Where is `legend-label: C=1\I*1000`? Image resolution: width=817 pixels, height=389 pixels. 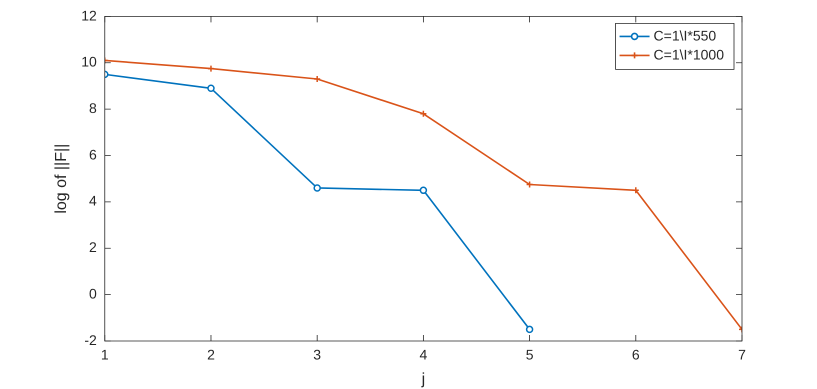 legend-label: C=1\I*1000 is located at coordinates (689, 54).